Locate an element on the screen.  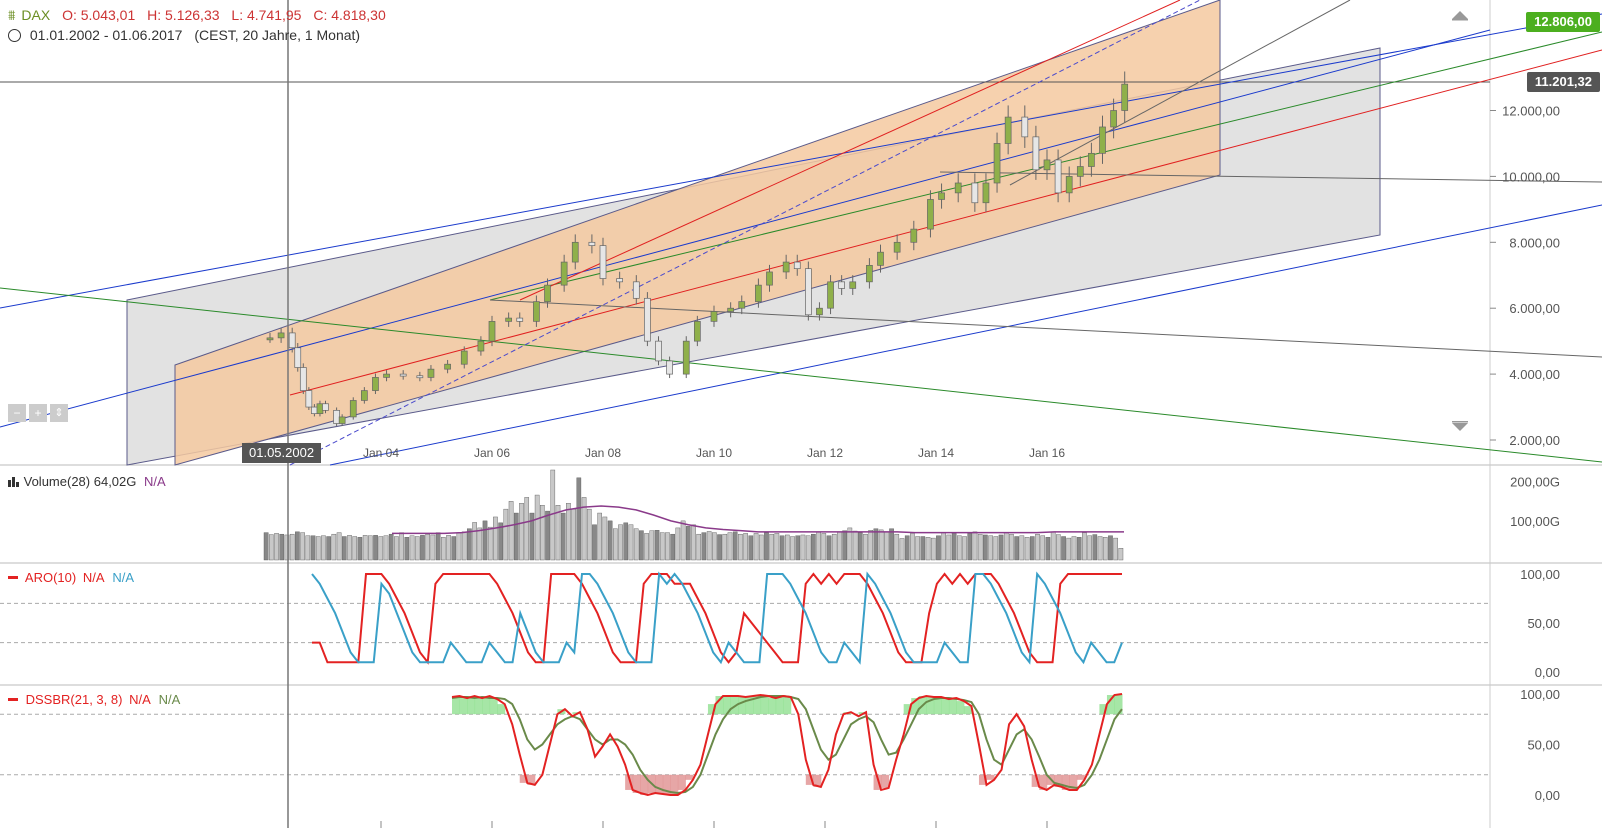
scroll-down-icon is located at coordinates (1460, 426).